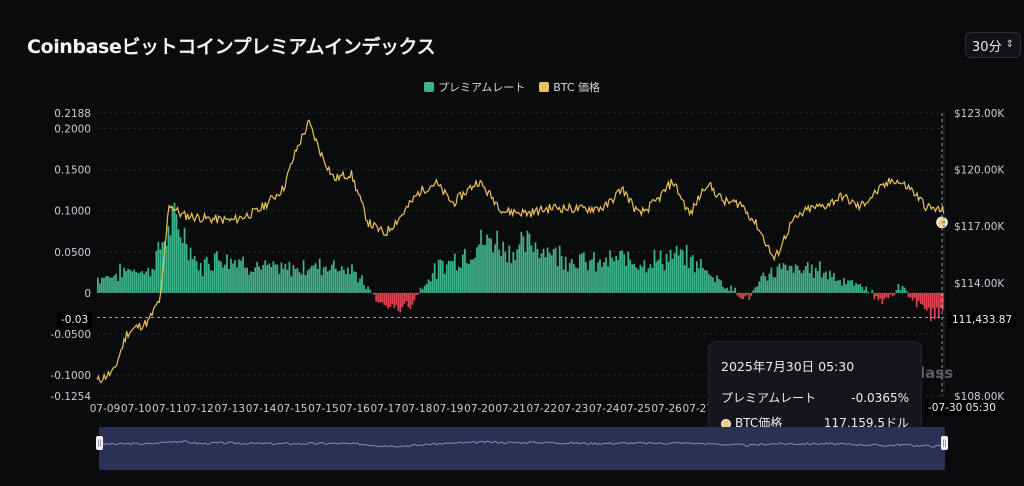  I want to click on chevron-updown-icon: ⇕, so click(1009, 44).